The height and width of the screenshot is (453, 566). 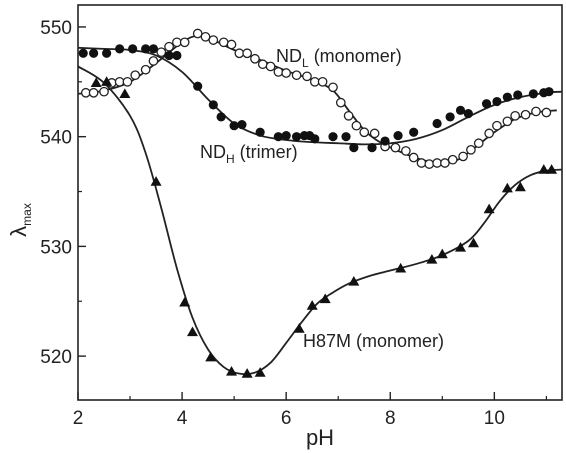 I want to click on x-tick-label: 8, so click(x=390, y=418).